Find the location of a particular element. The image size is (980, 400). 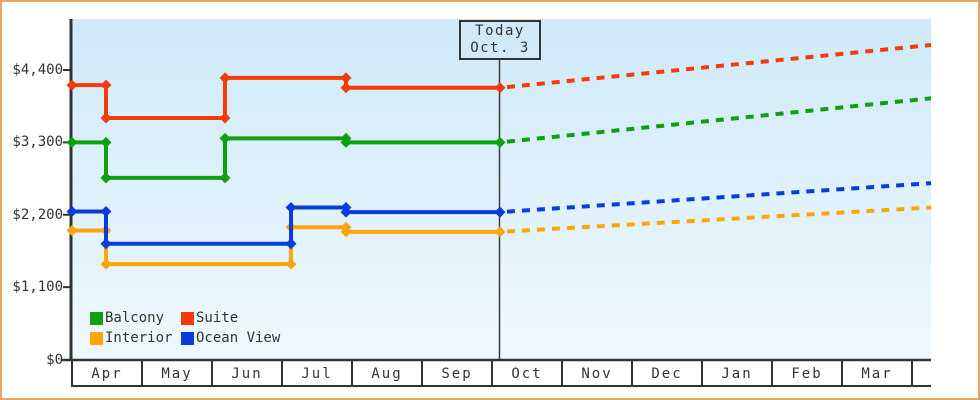

legend-item-ocean-view: Ocean View is located at coordinates (231, 338).